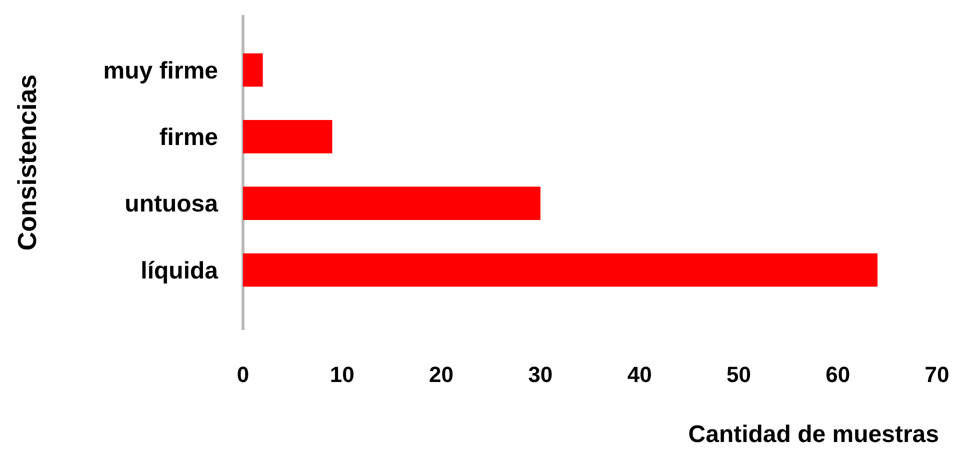 This screenshot has height=450, width=954. Describe the element at coordinates (243, 374) in the screenshot. I see `x-tick-label: 0` at that location.